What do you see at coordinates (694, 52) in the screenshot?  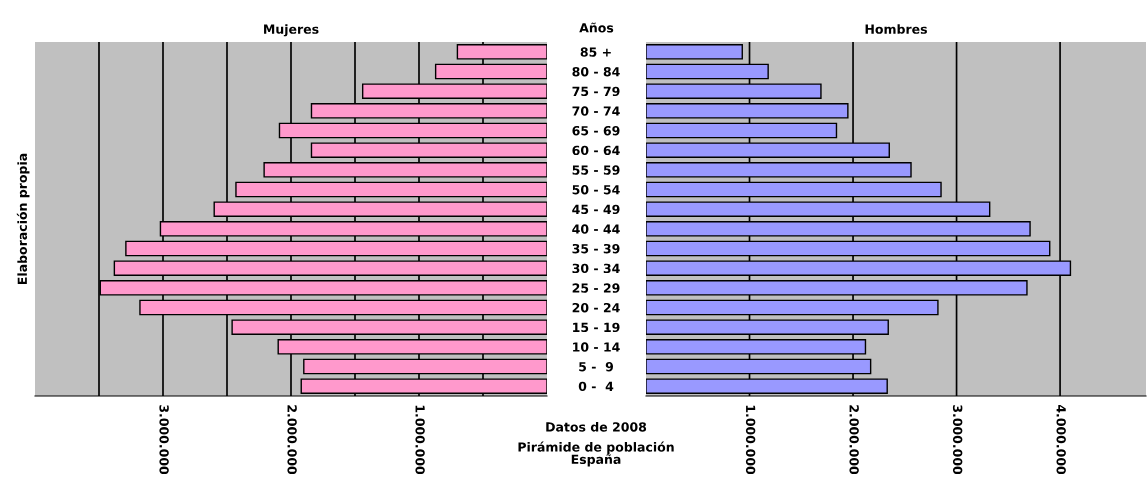 I see `bar` at bounding box center [694, 52].